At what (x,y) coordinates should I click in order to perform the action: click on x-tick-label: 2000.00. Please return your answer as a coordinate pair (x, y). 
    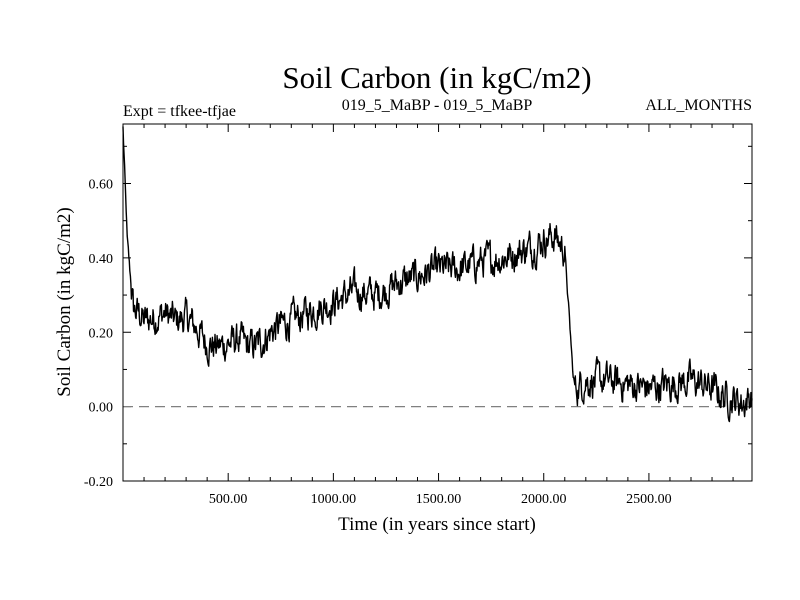
    Looking at the image, I should click on (544, 499).